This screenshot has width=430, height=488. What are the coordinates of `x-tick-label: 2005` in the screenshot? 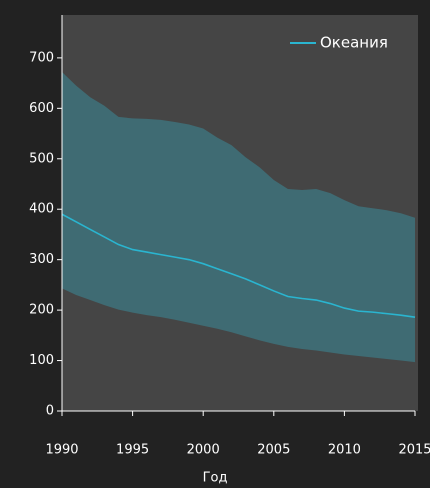 It's located at (273, 450).